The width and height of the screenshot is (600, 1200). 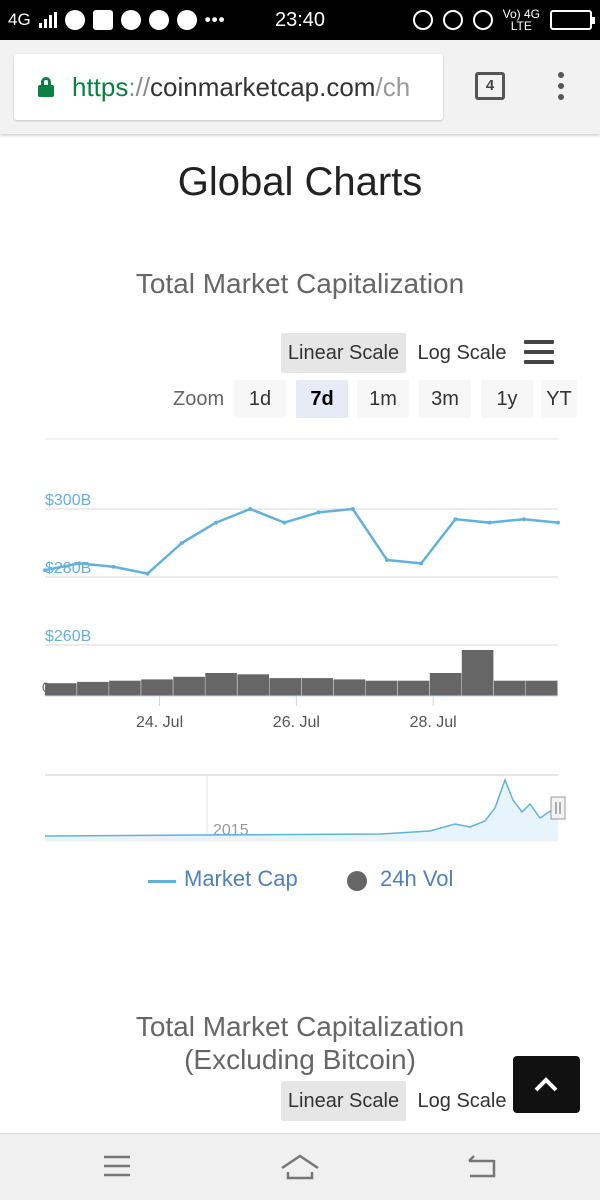 I want to click on twitter-icon, so click(x=158, y=20).